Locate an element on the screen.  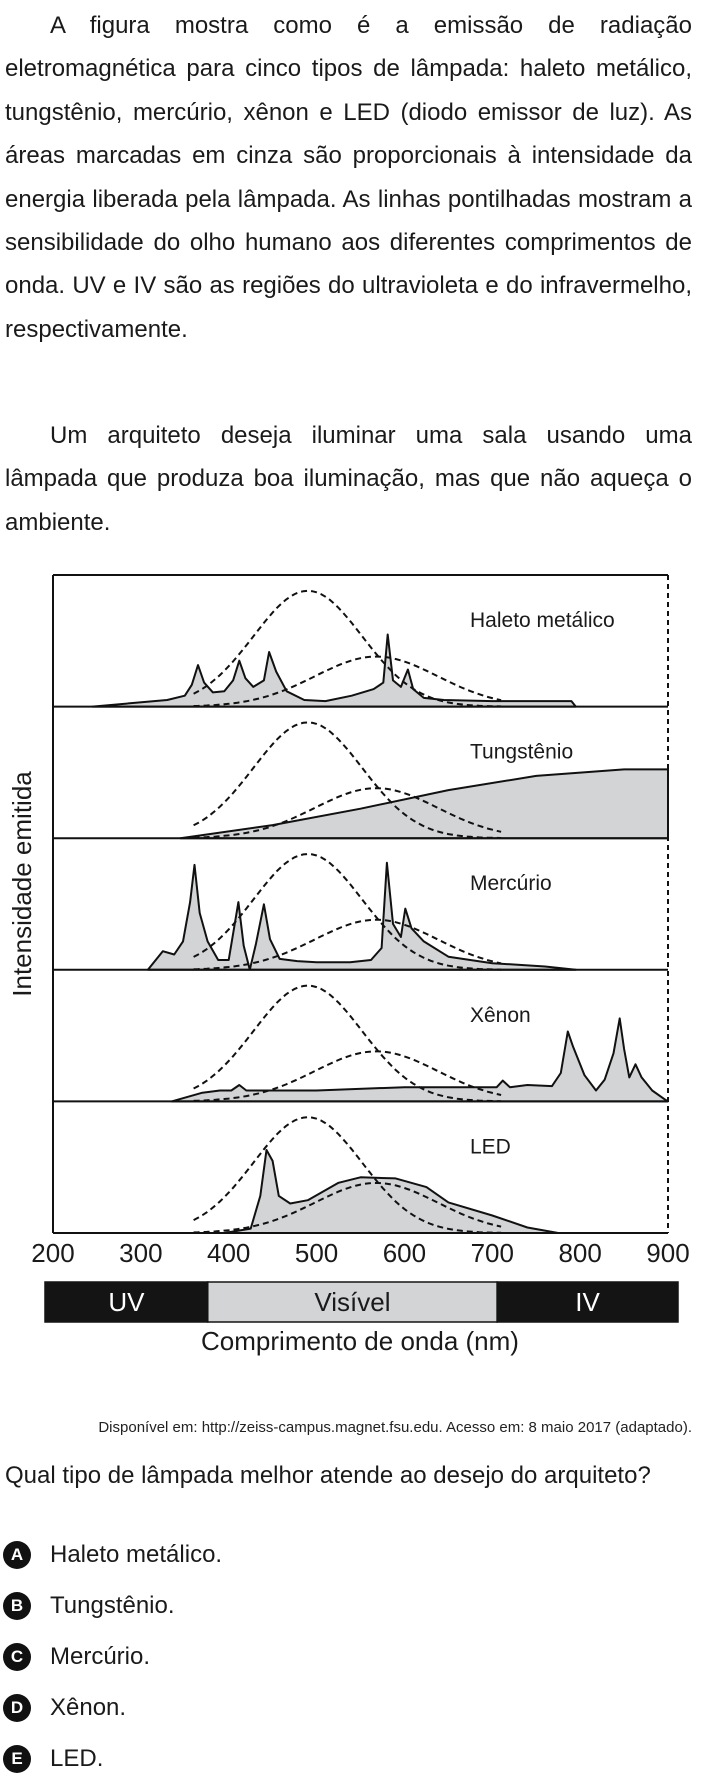
option-b: B Tungstênio. is located at coordinates (87, 1606).